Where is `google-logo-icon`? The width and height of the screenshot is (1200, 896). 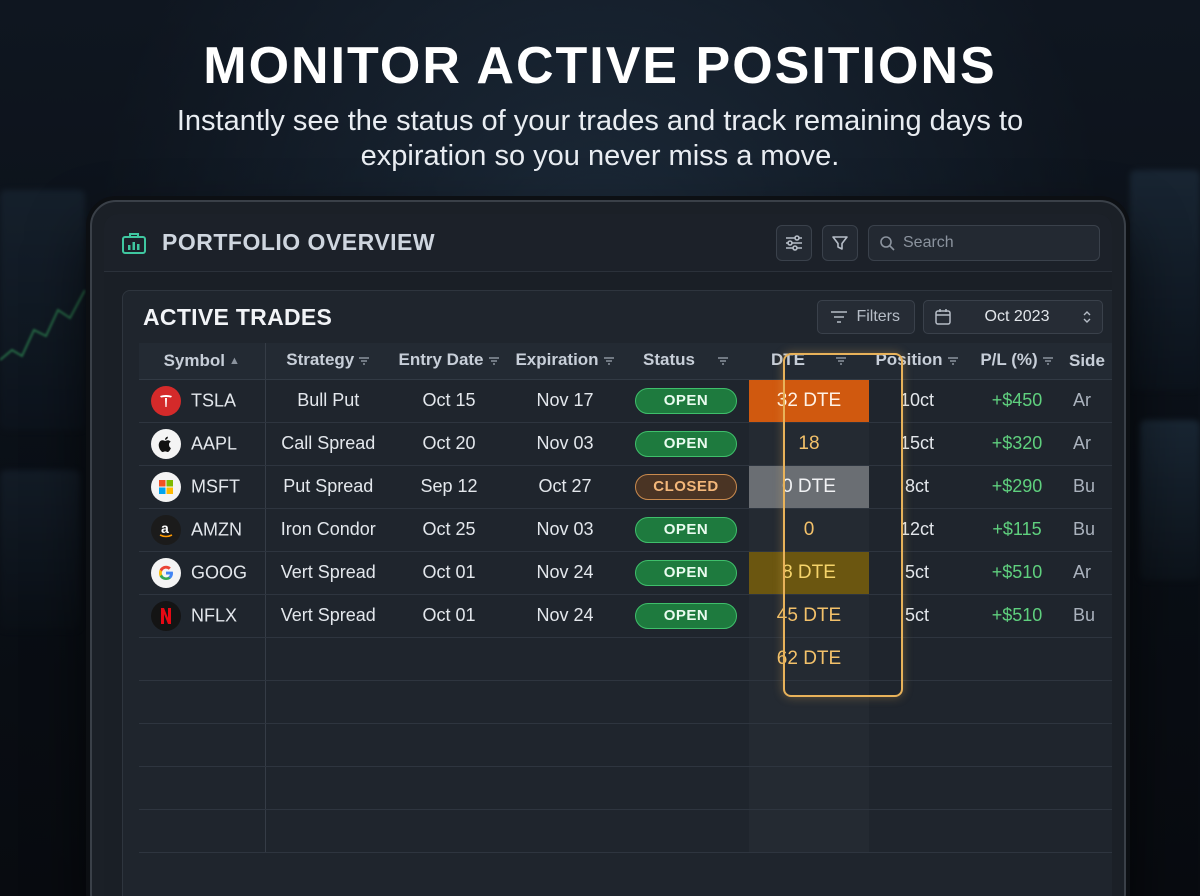
google-logo-icon is located at coordinates (166, 572).